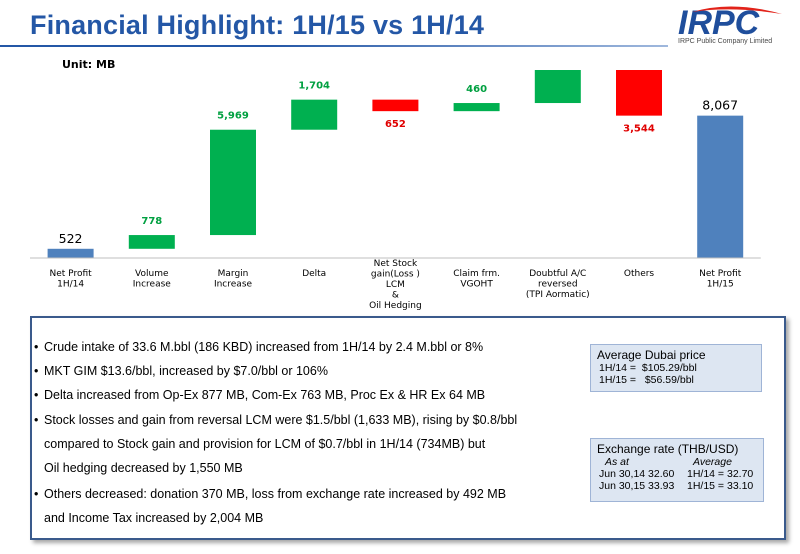 The width and height of the screenshot is (800, 554). Describe the element at coordinates (558, 285) in the screenshot. I see `category-label-6-1: reversed` at that location.